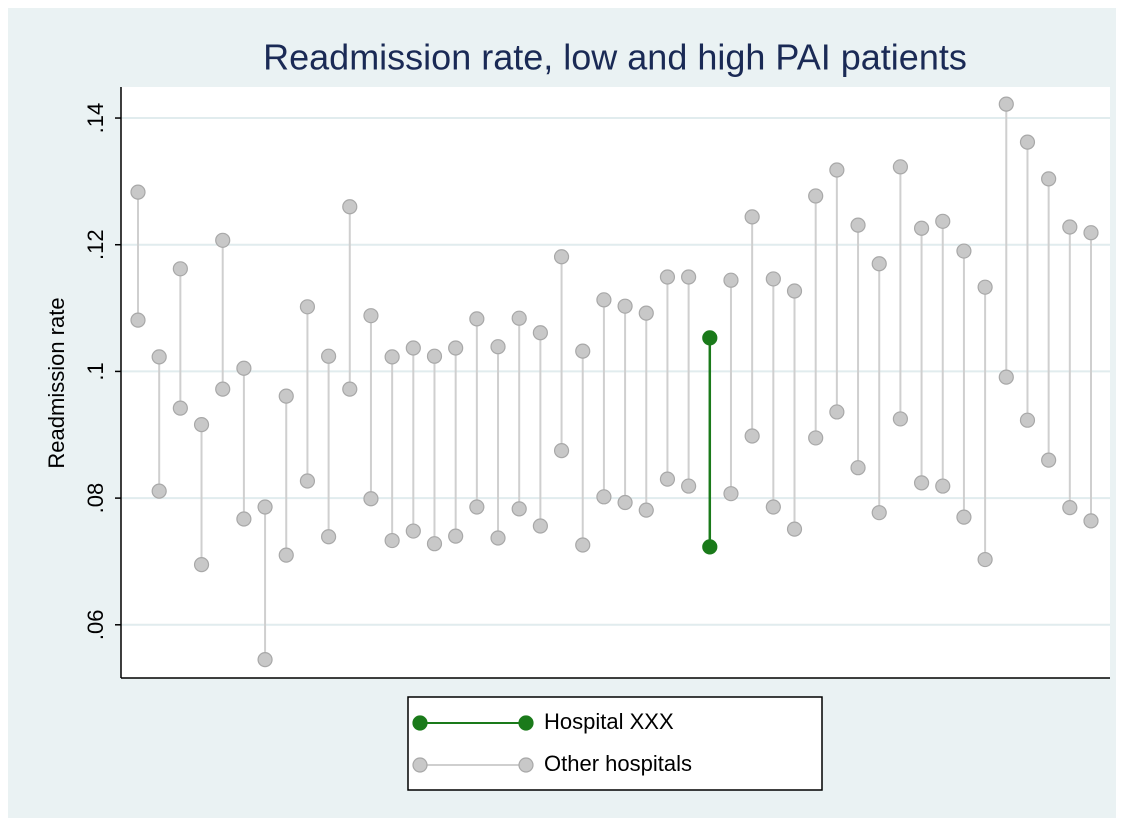 The height and width of the screenshot is (830, 1124). What do you see at coordinates (95, 371) in the screenshot?
I see `y-tick-label: .1` at bounding box center [95, 371].